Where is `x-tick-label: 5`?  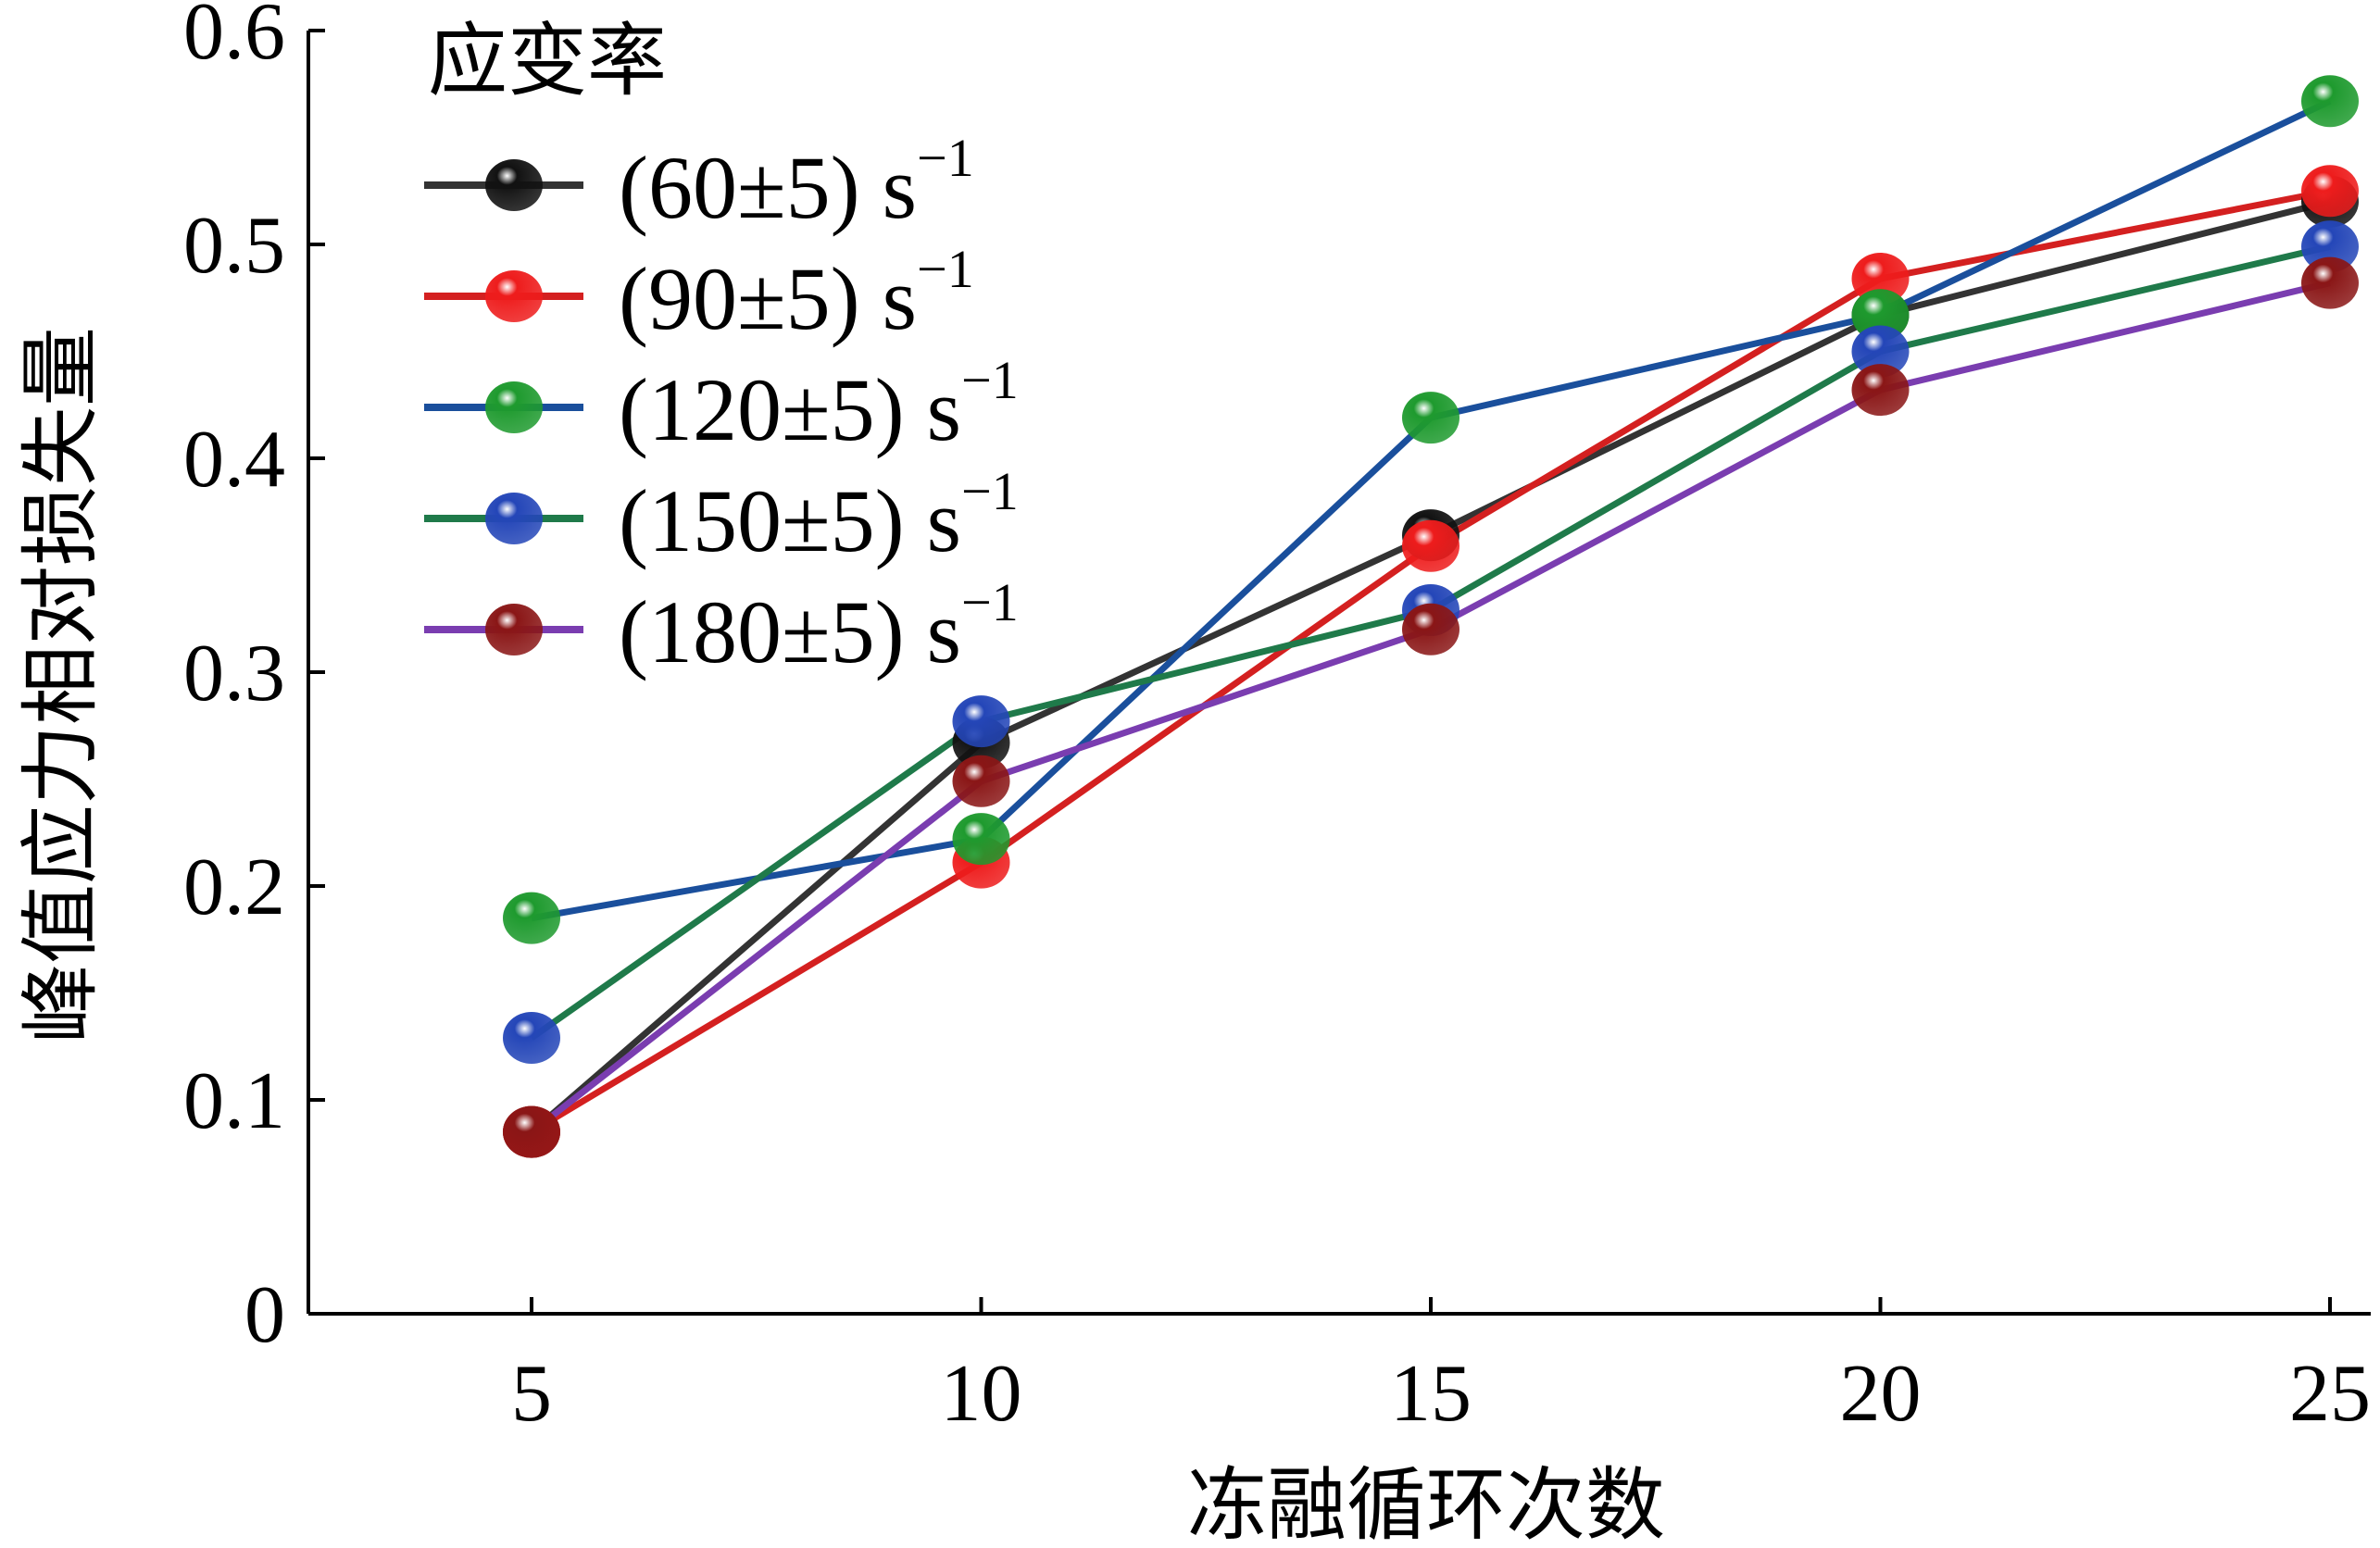
x-tick-label: 5 is located at coordinates (531, 1394).